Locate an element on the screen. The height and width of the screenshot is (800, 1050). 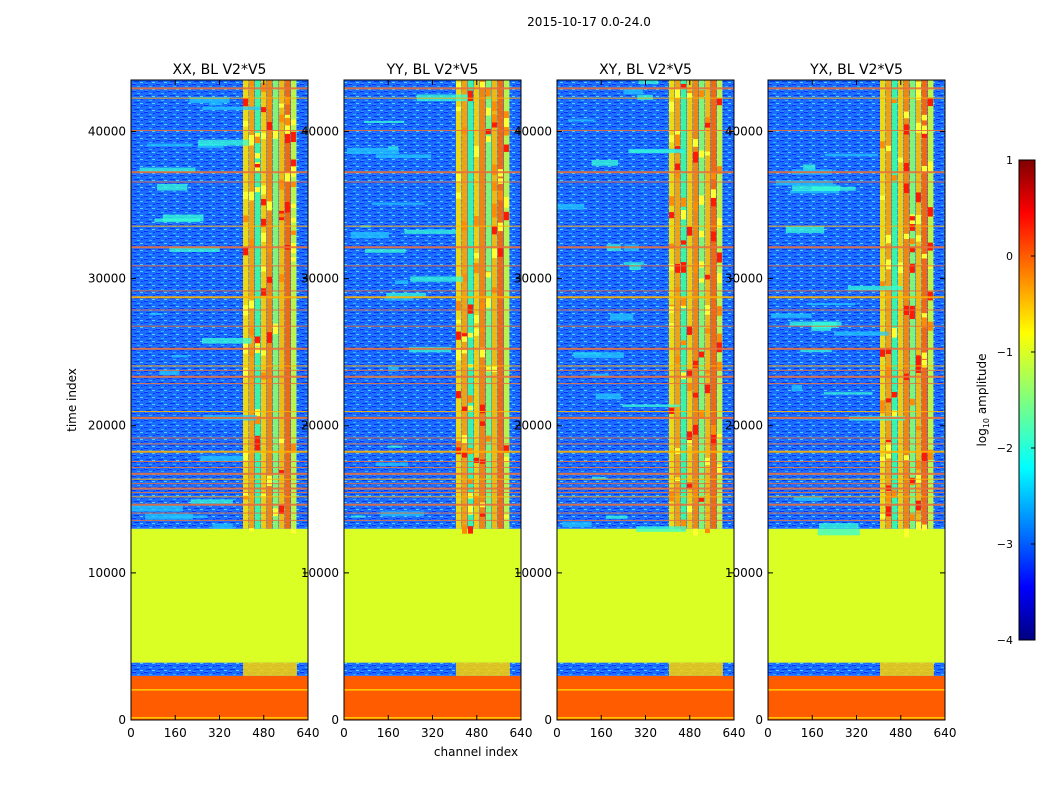
panel-image is located at coordinates (432, 400).